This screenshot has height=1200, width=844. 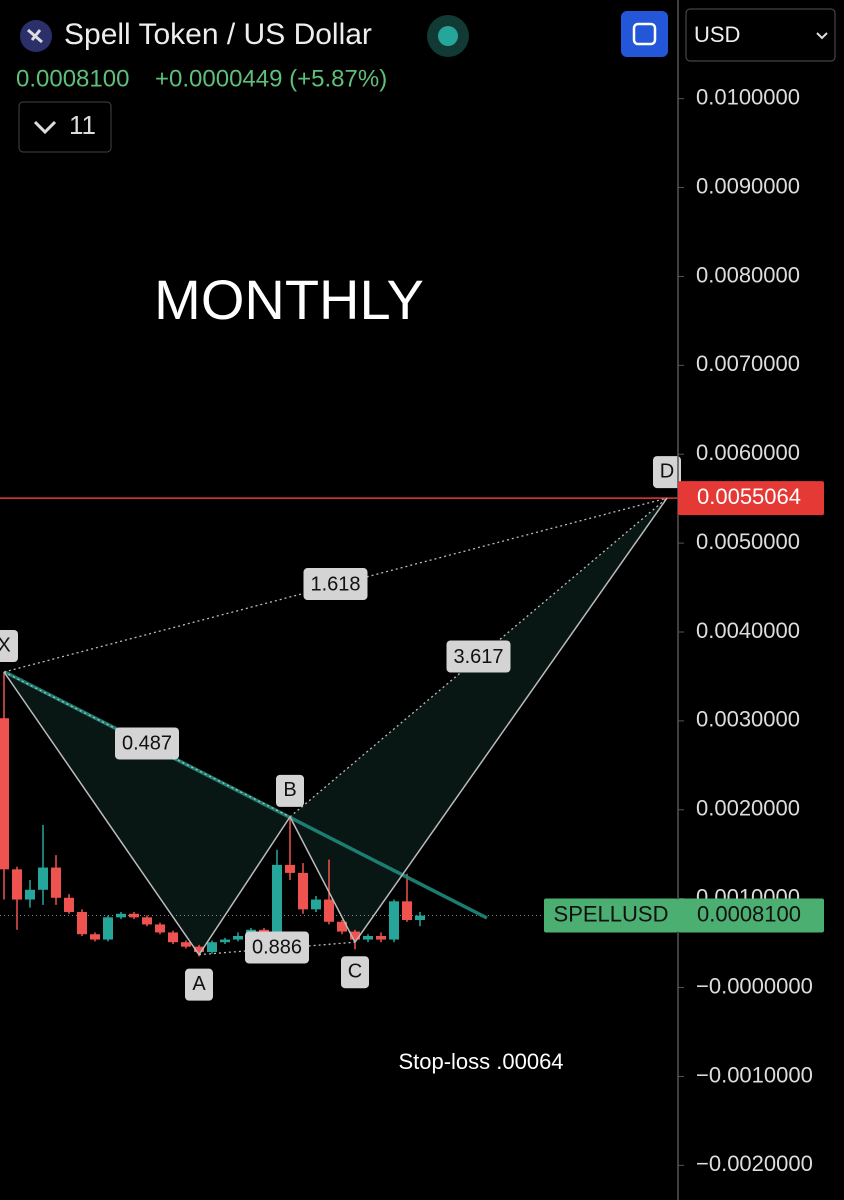 I want to click on ratio-label: 1.618, so click(x=335, y=584).